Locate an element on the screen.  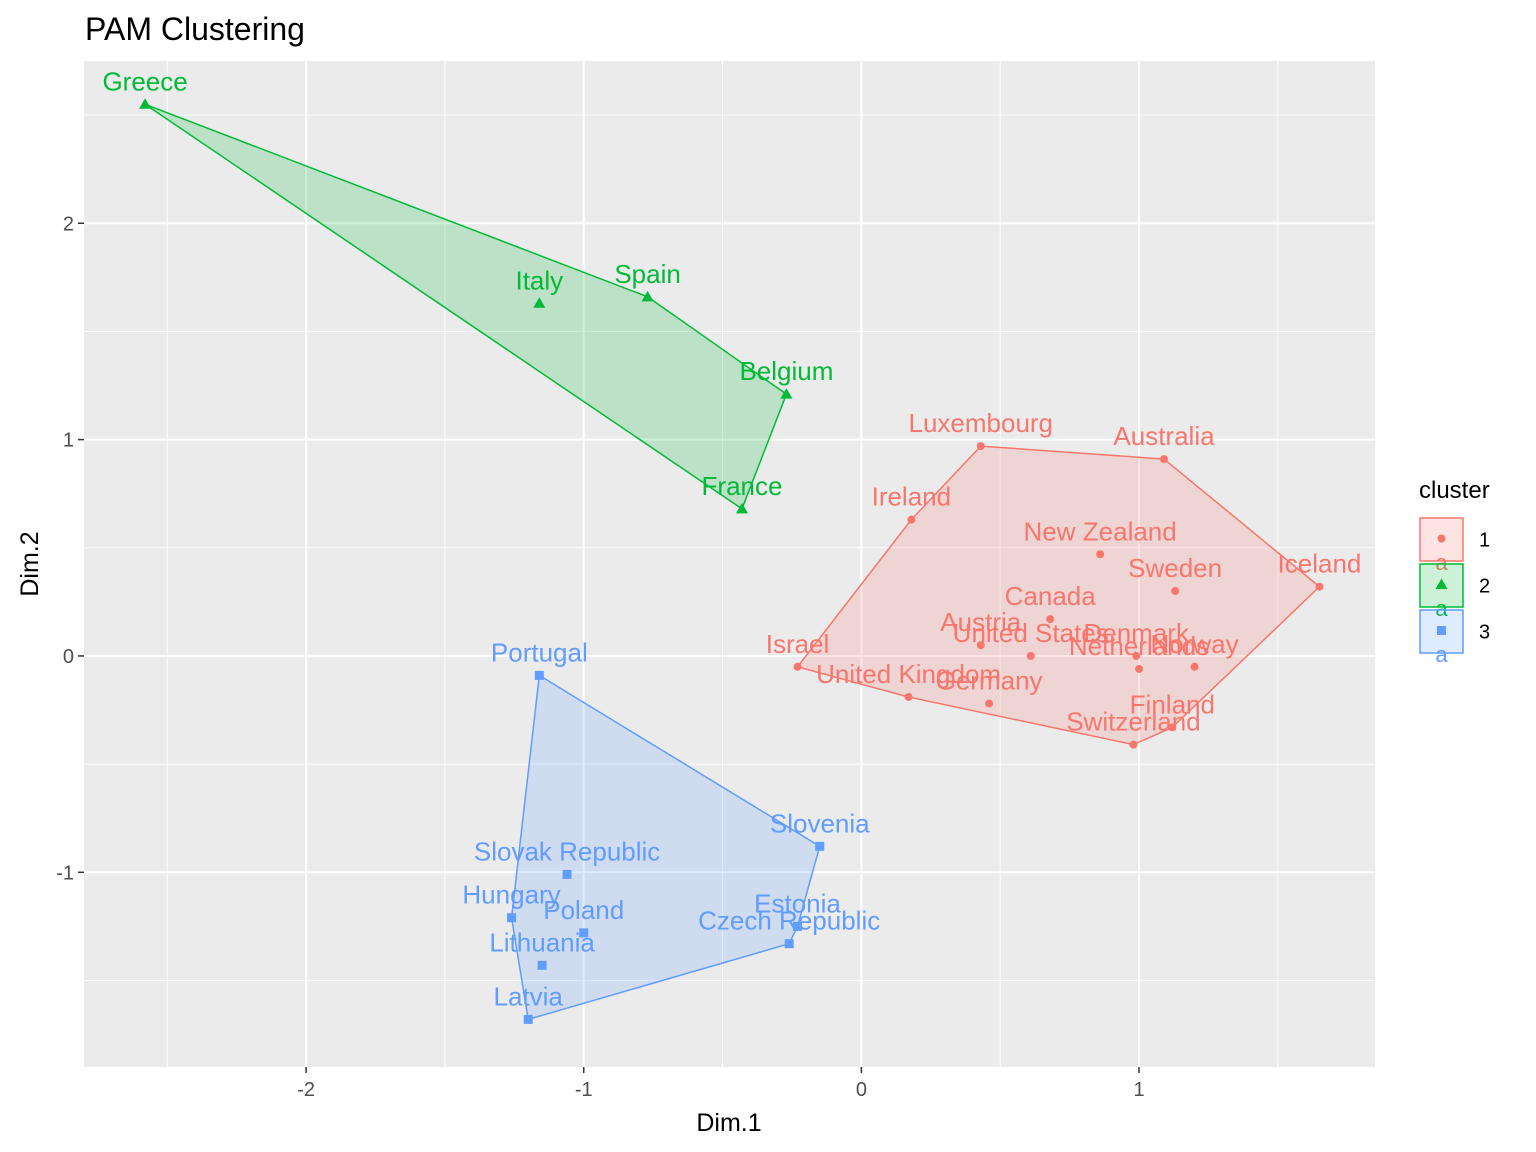
point-label: Luxembourg is located at coordinates (980, 423).